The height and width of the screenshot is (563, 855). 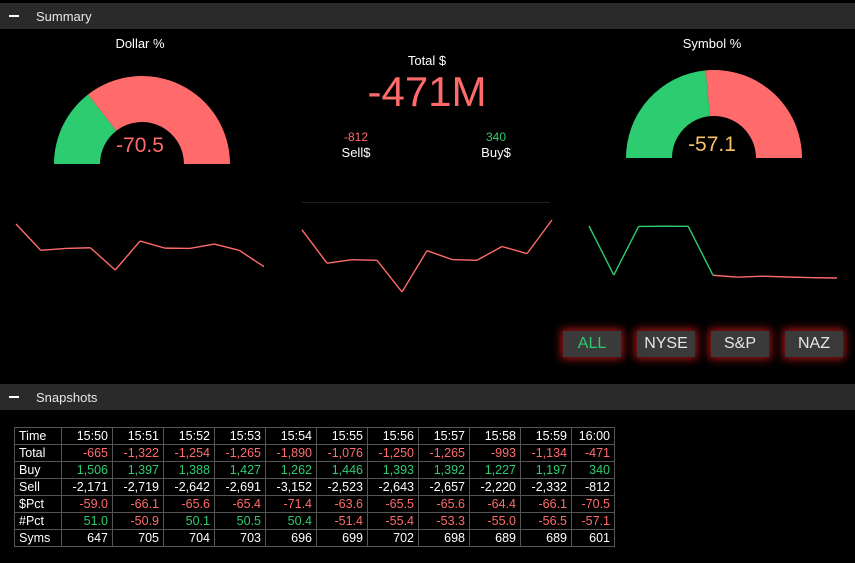 What do you see at coordinates (240, 470) in the screenshot?
I see `table-cell: 1,427` at bounding box center [240, 470].